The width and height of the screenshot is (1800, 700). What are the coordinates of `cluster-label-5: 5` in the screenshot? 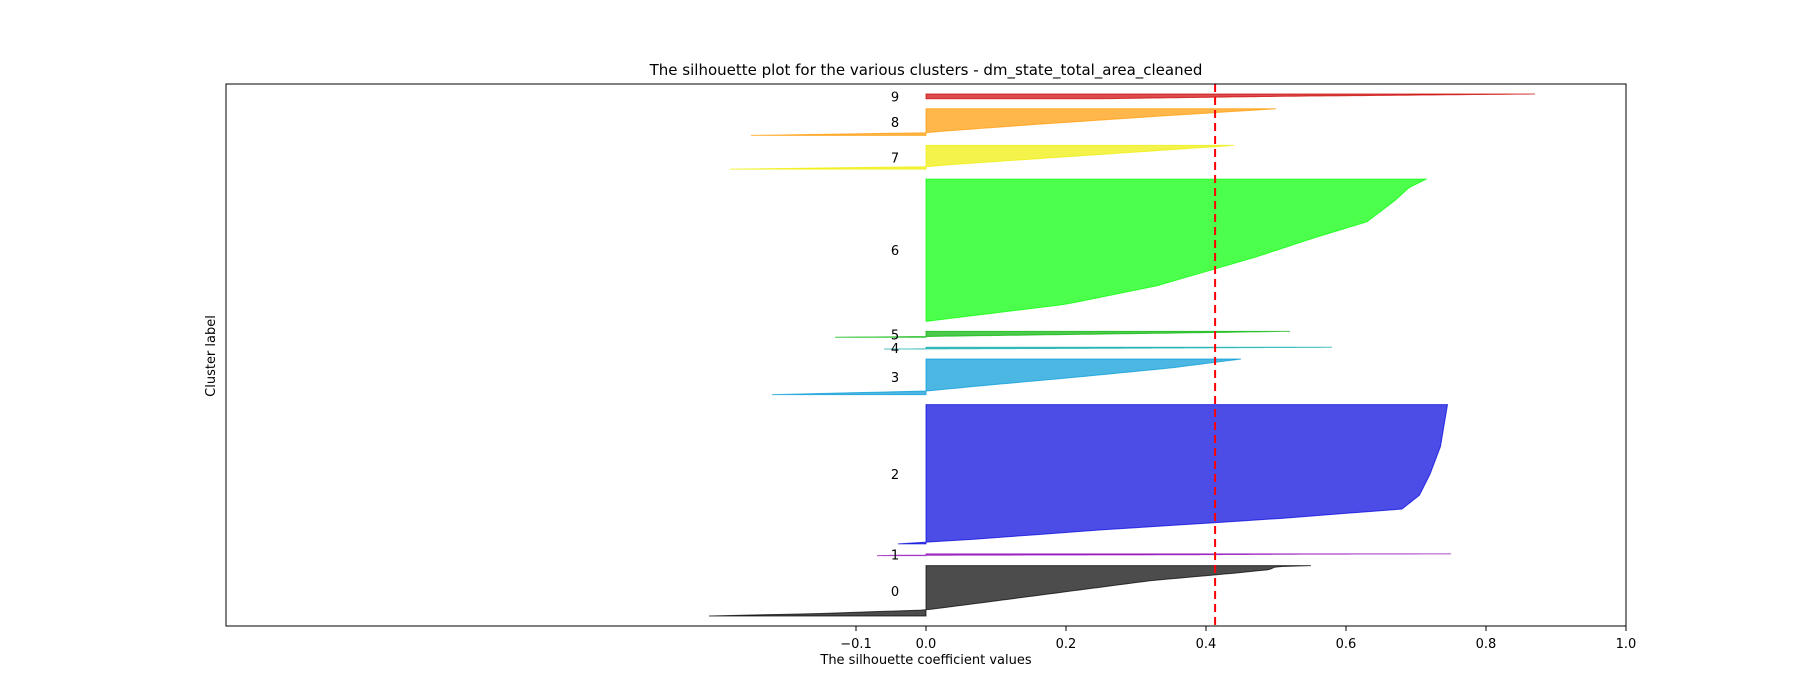 It's located at (895, 335).